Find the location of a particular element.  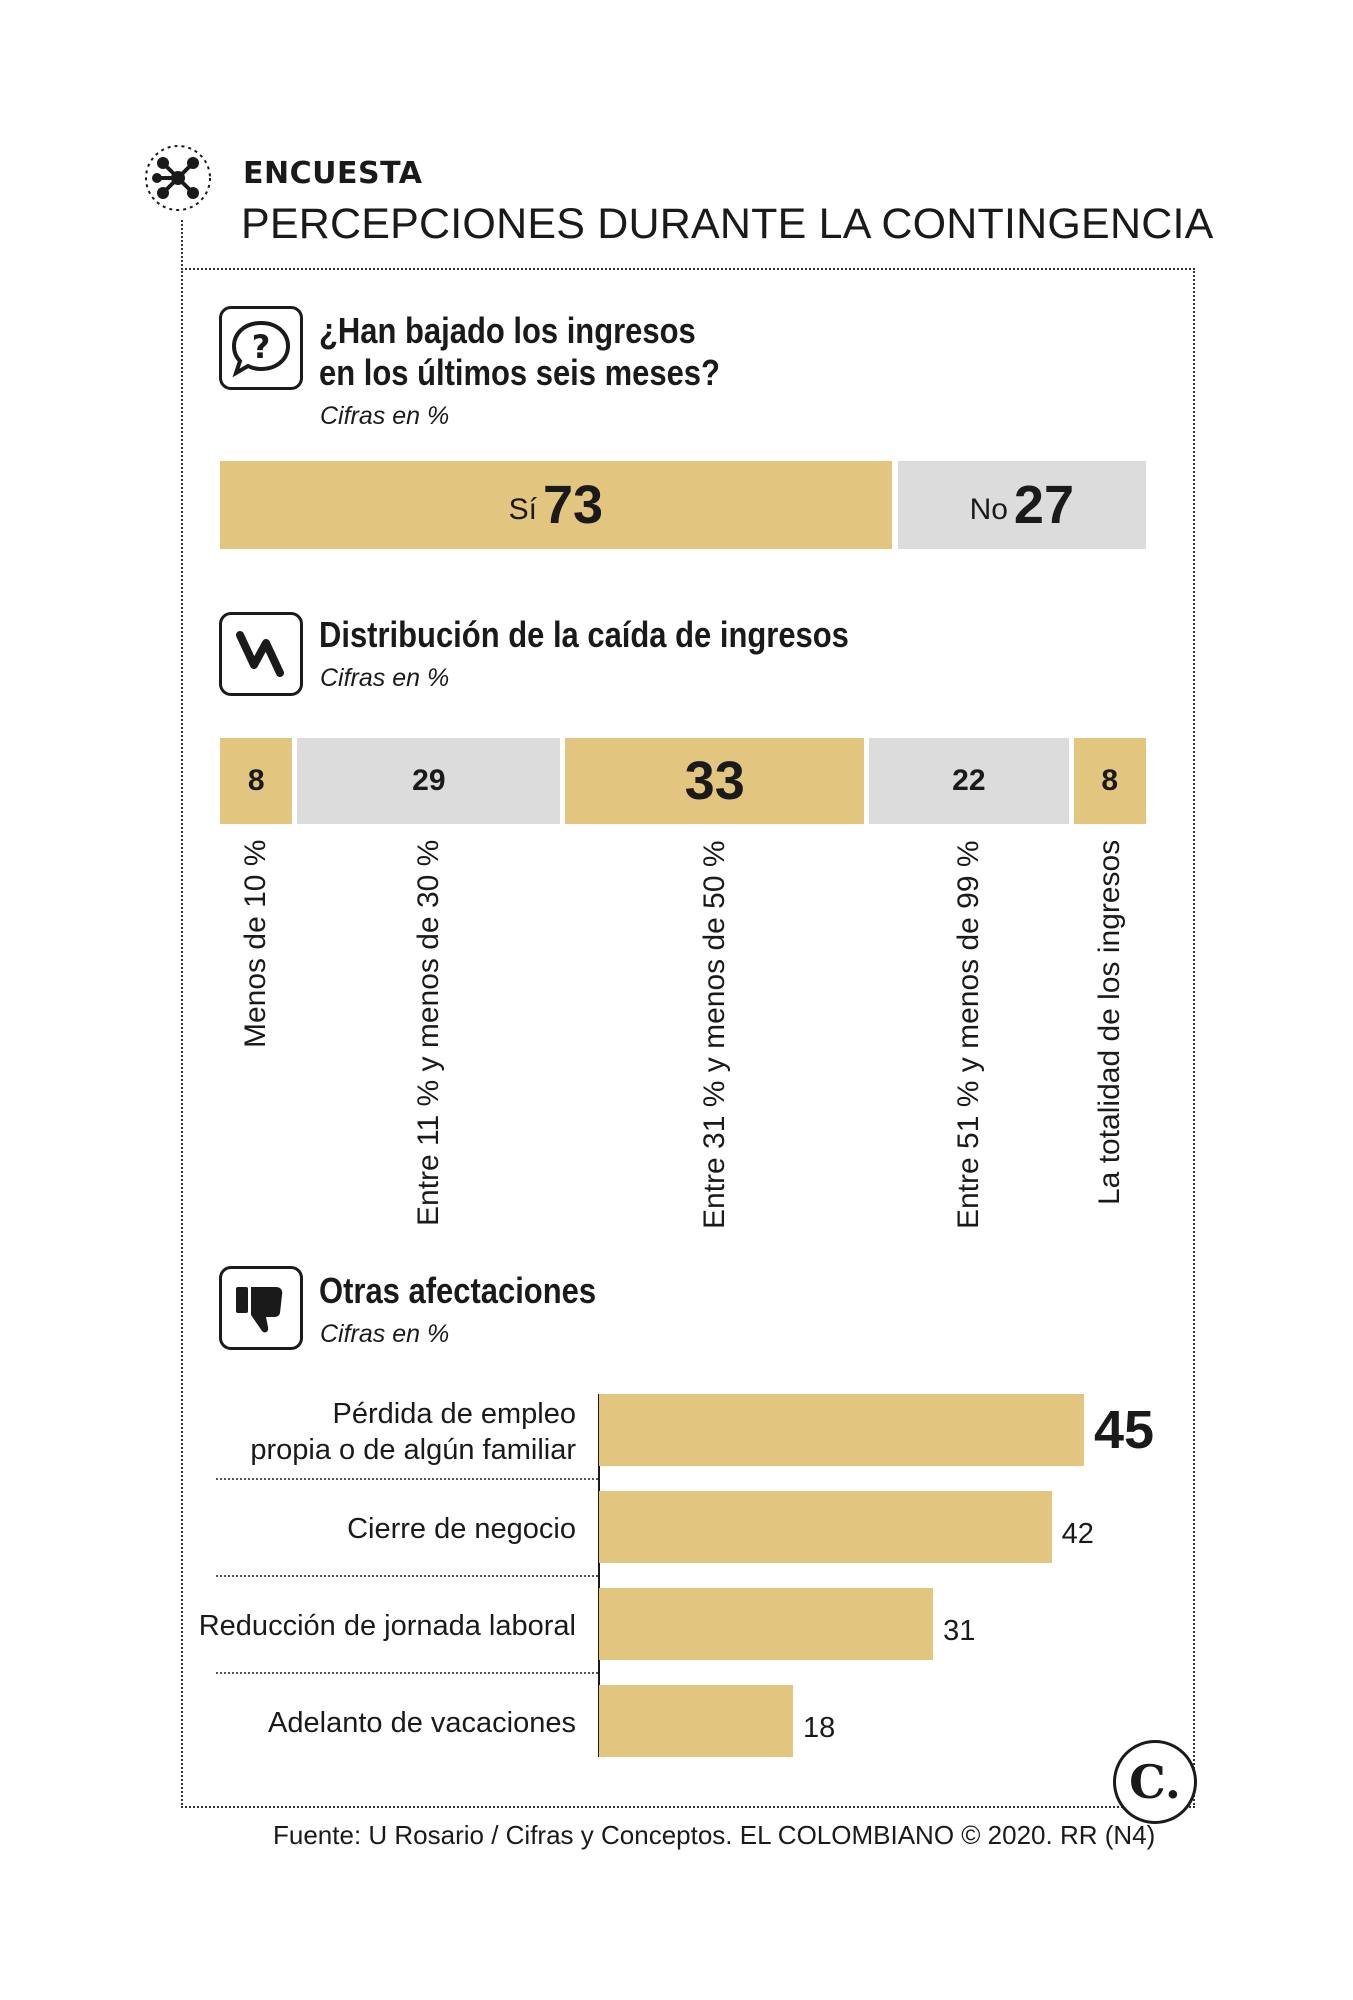

bar-value: 45 is located at coordinates (1124, 1430).